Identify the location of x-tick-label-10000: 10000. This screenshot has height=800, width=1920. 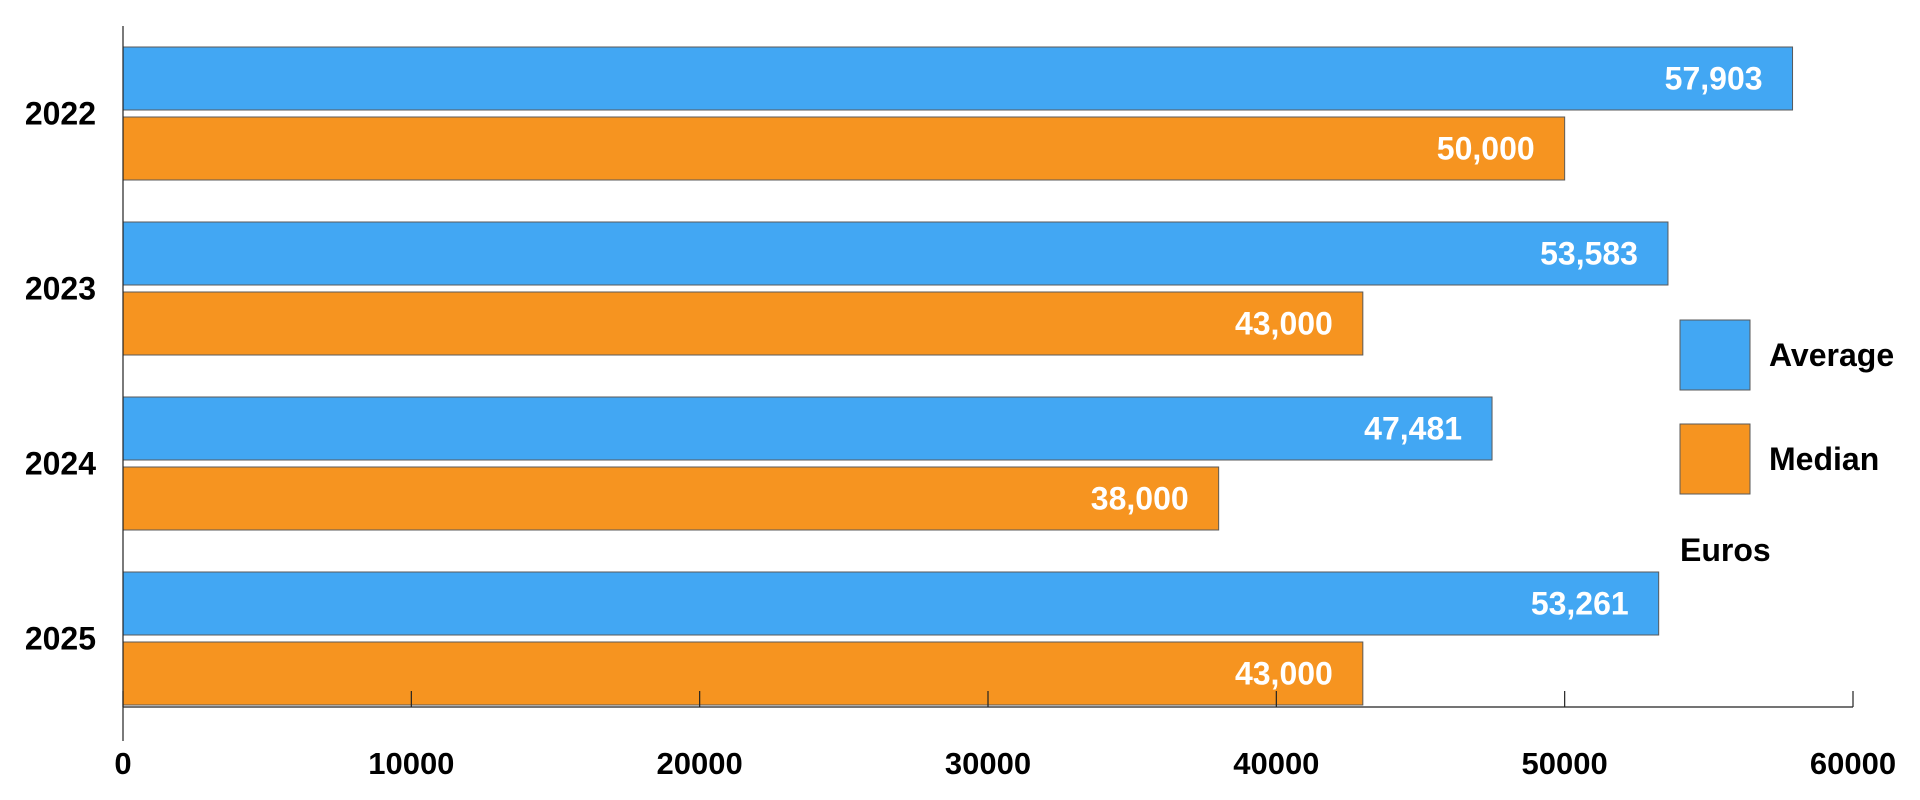
(411, 763).